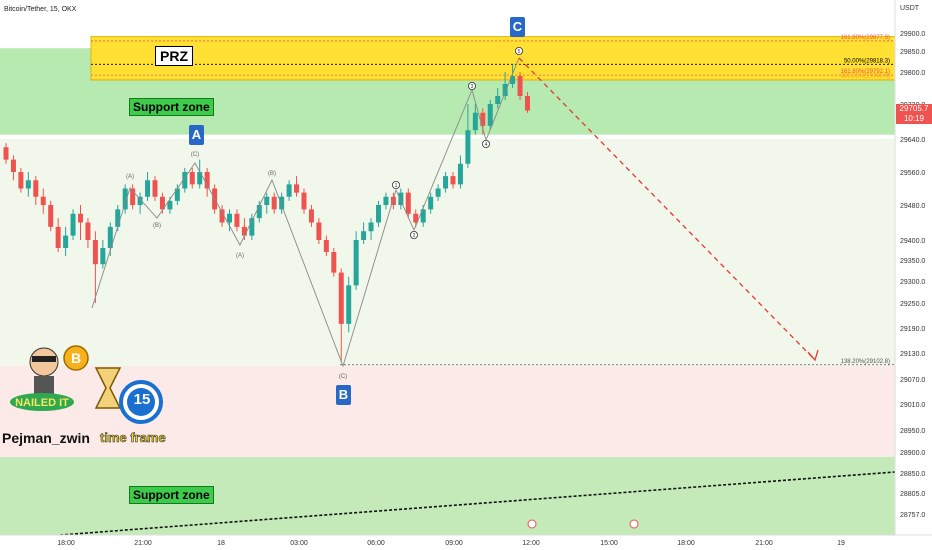 This screenshot has width=932, height=550. What do you see at coordinates (196, 135) in the screenshot?
I see `wave-a-label: A` at bounding box center [196, 135].